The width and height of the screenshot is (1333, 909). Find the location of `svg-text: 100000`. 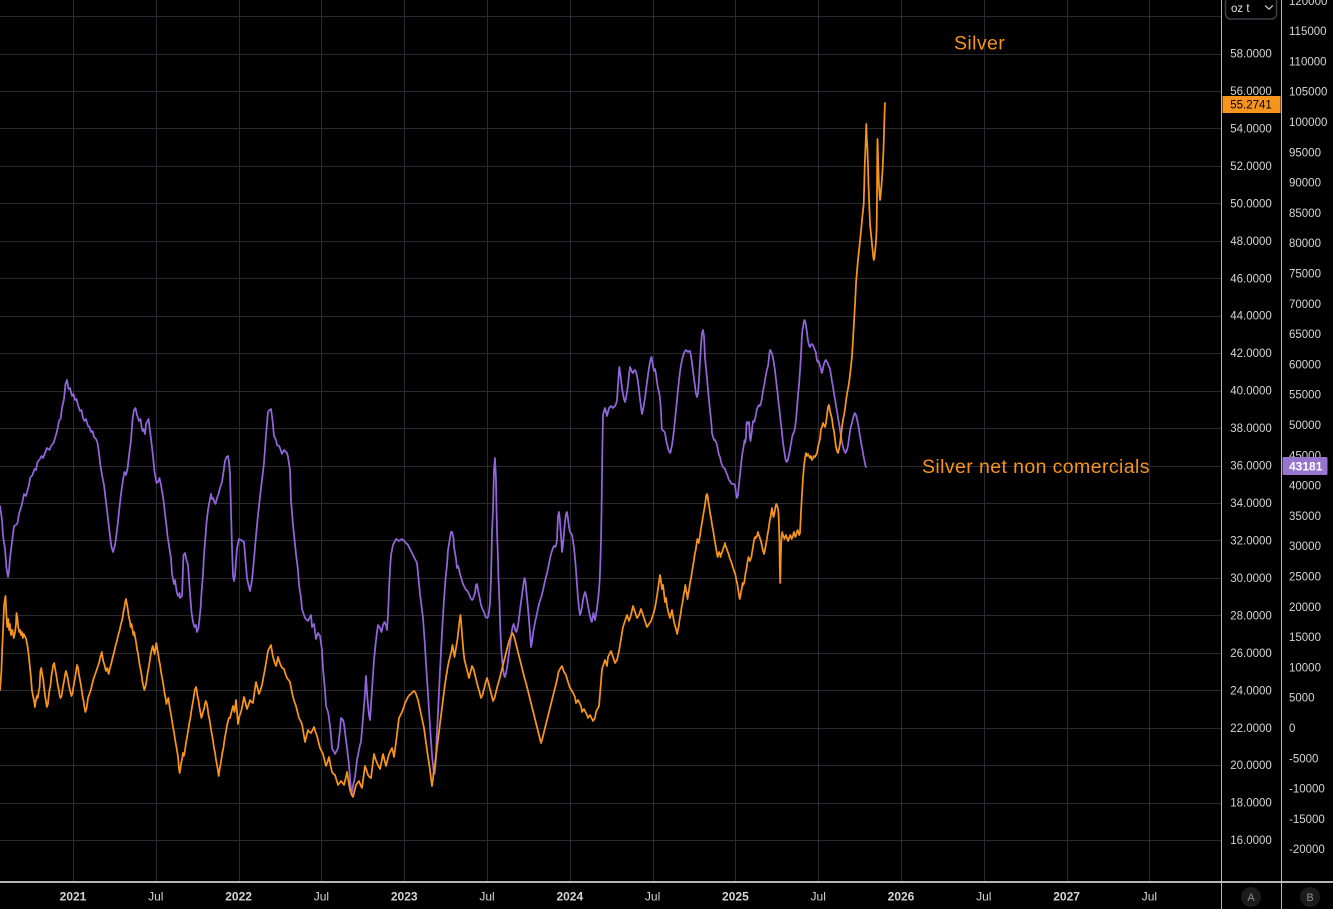

svg-text: 100000 is located at coordinates (1308, 123).